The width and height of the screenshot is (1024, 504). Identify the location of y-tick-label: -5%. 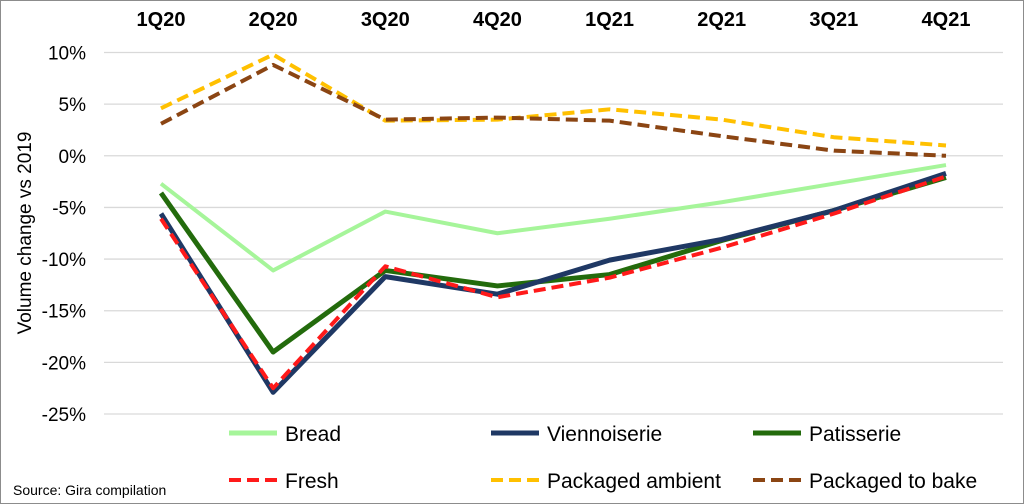
(69, 208).